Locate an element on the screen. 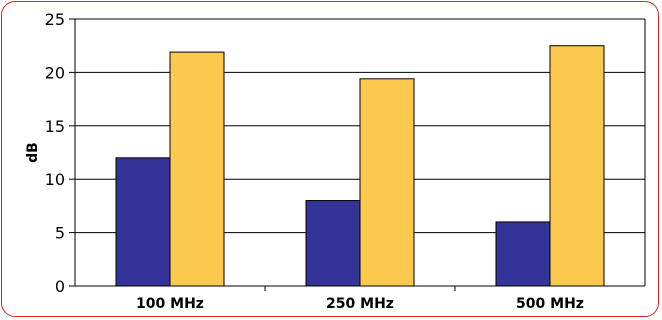  x-category-label: 500 MHz is located at coordinates (550, 304).